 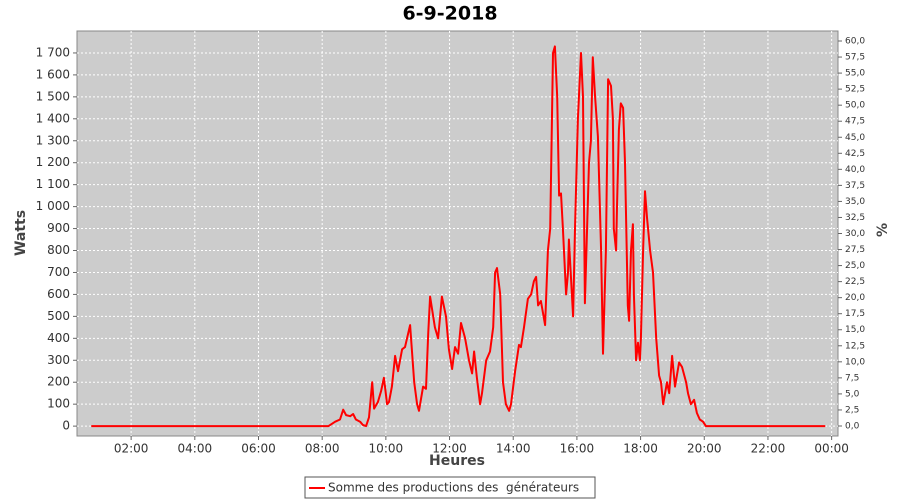 I want to click on x-tick-label: 08:00, so click(x=322, y=449).